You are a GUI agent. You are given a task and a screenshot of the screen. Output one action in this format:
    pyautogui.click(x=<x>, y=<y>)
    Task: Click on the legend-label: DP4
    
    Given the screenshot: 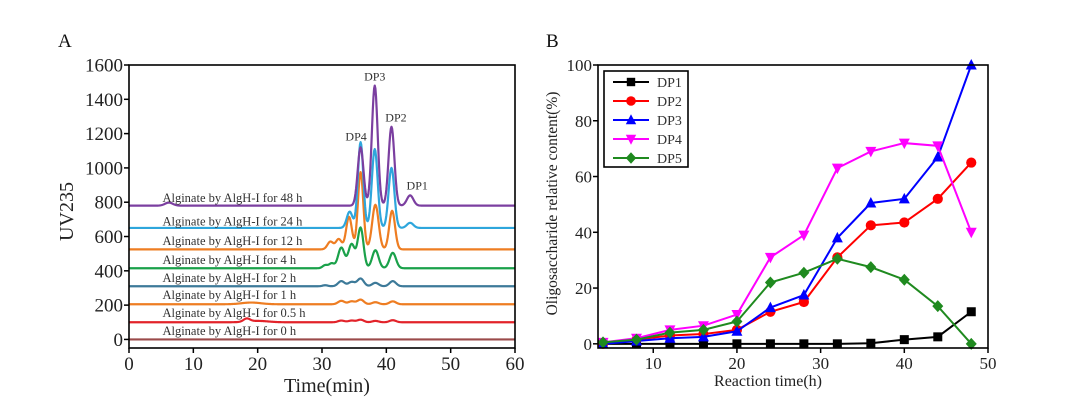 What is the action you would take?
    pyautogui.click(x=669, y=140)
    